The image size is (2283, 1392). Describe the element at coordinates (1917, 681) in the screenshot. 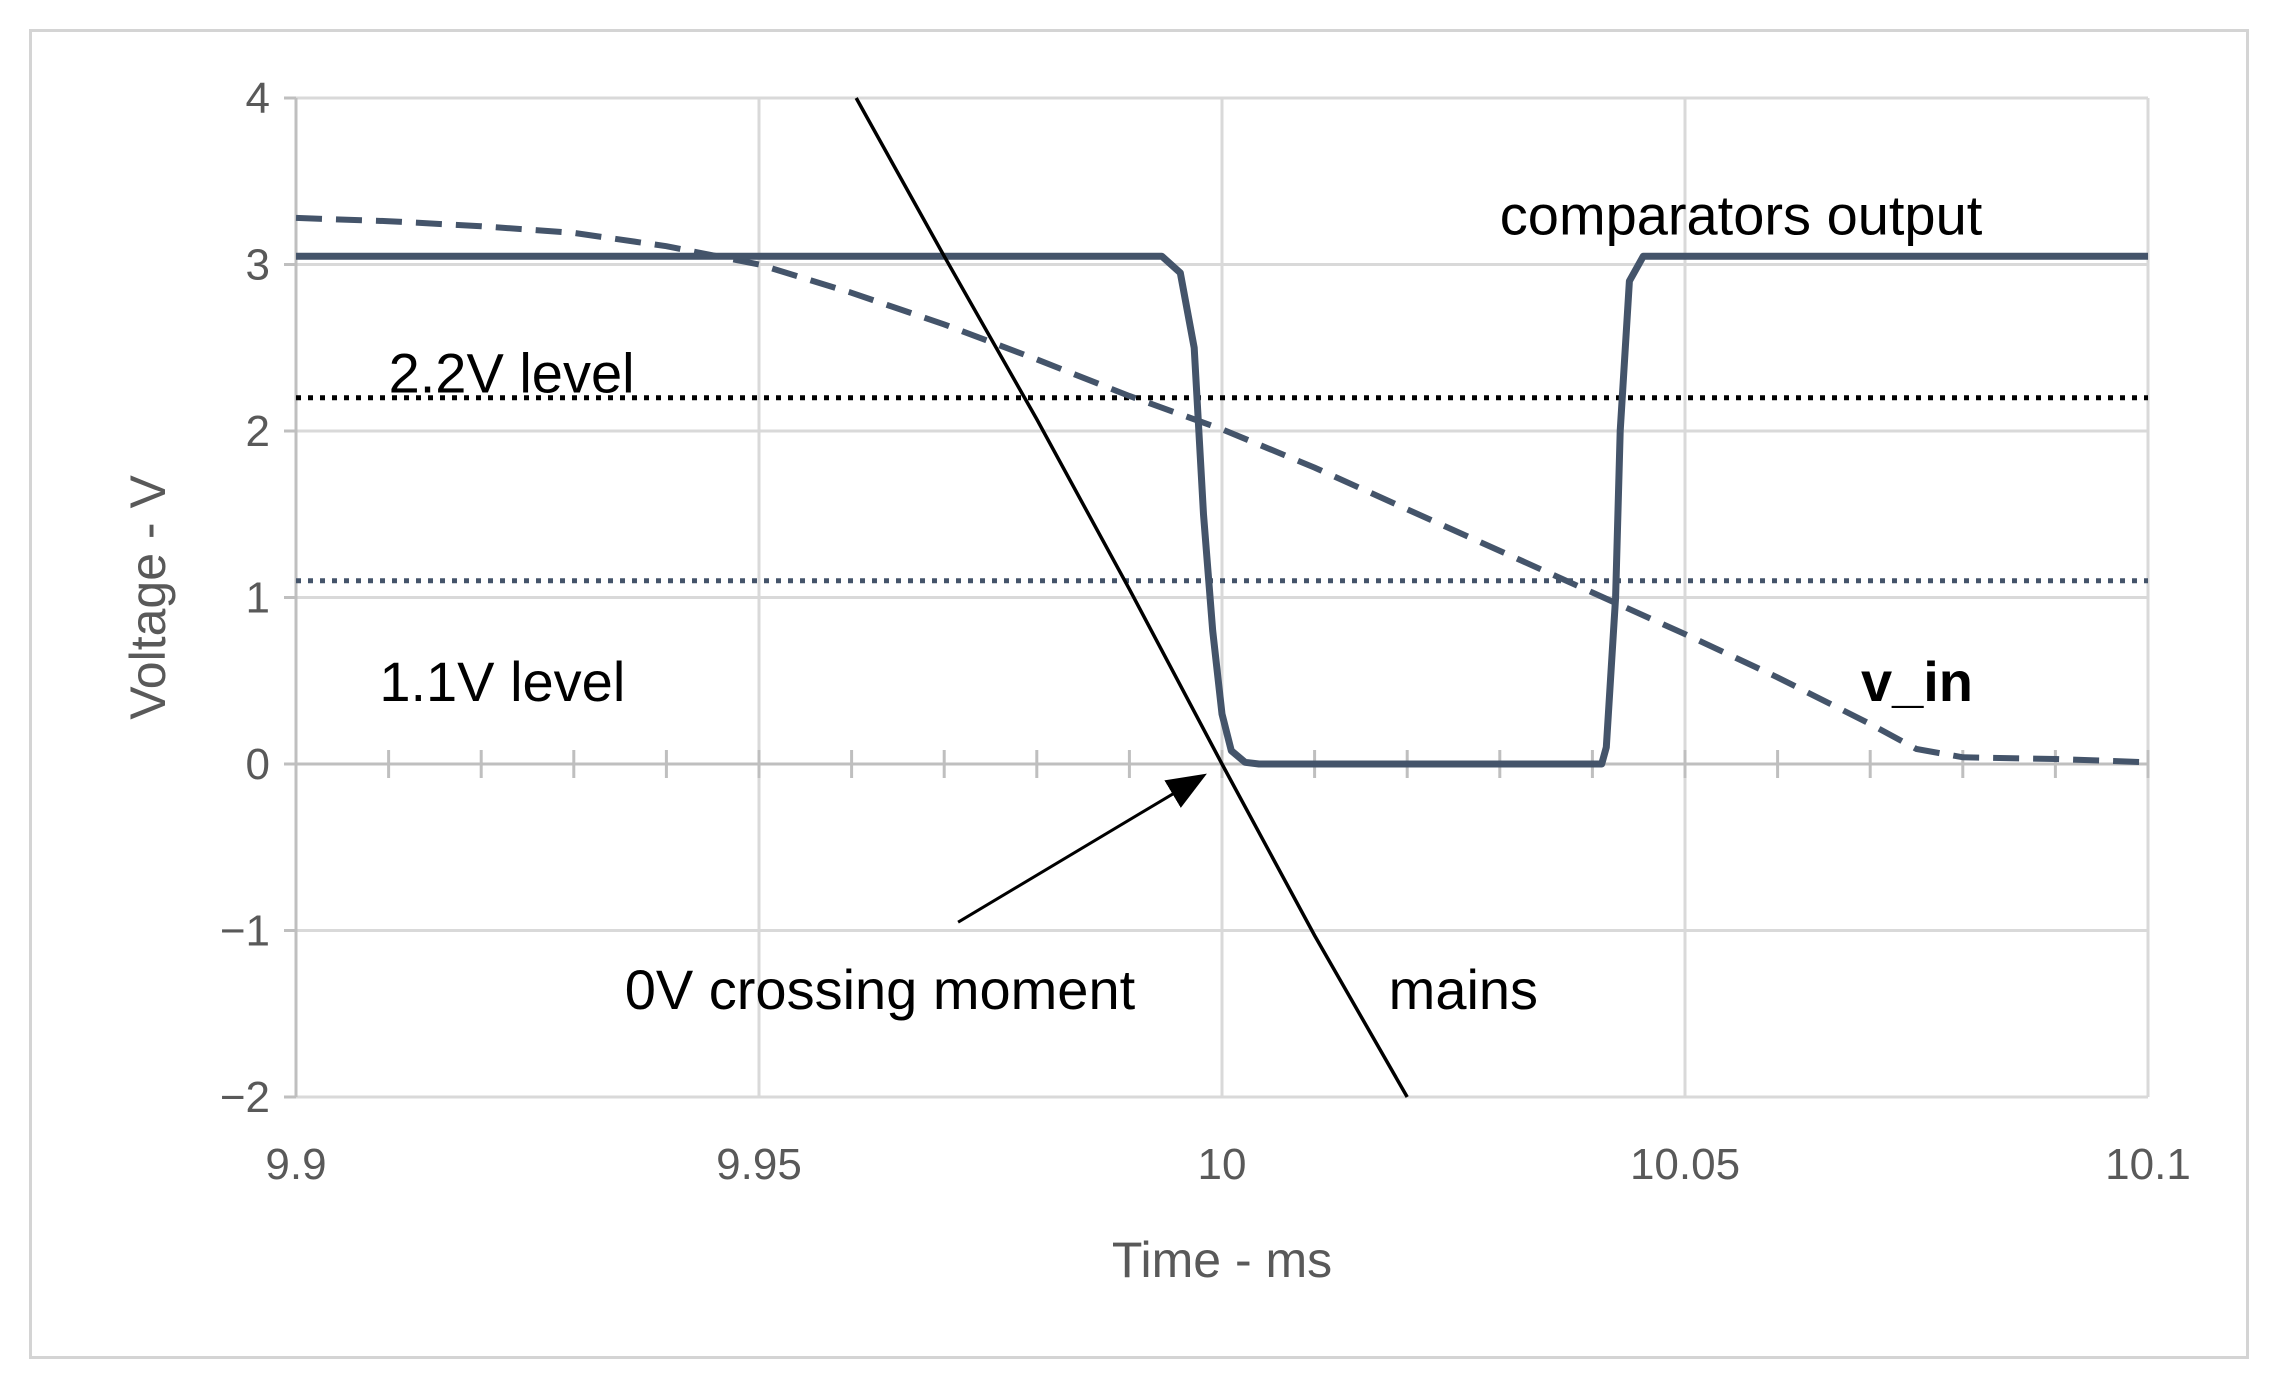

I see `annotation-vin: v_in` at that location.